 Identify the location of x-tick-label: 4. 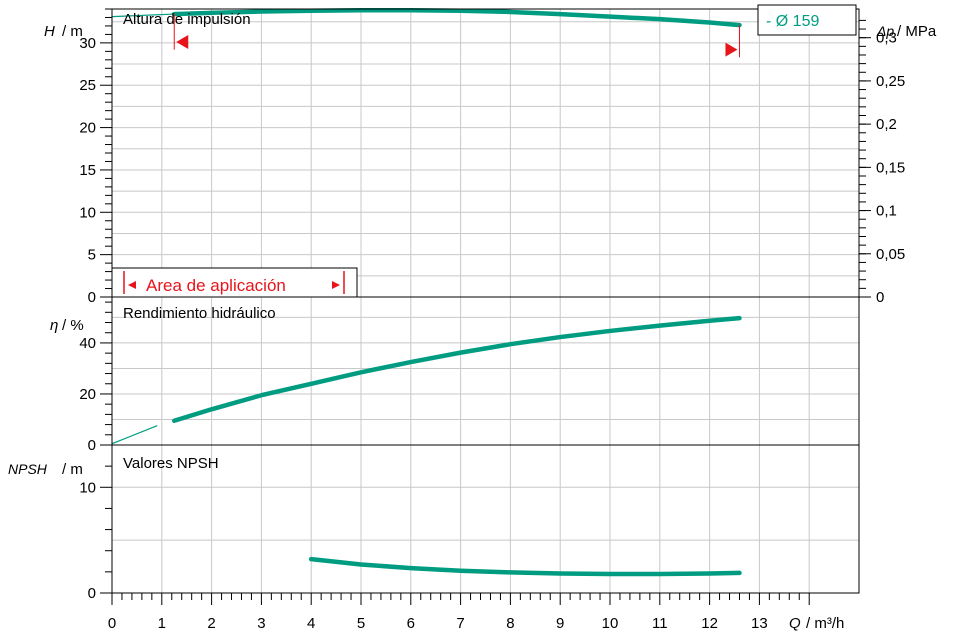
(311, 623).